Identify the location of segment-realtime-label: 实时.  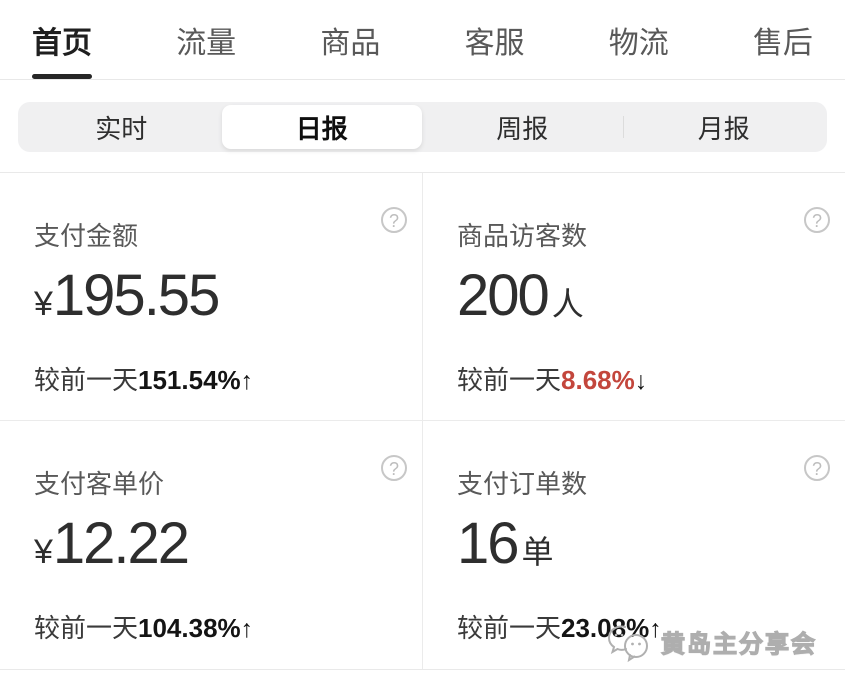
(121, 128).